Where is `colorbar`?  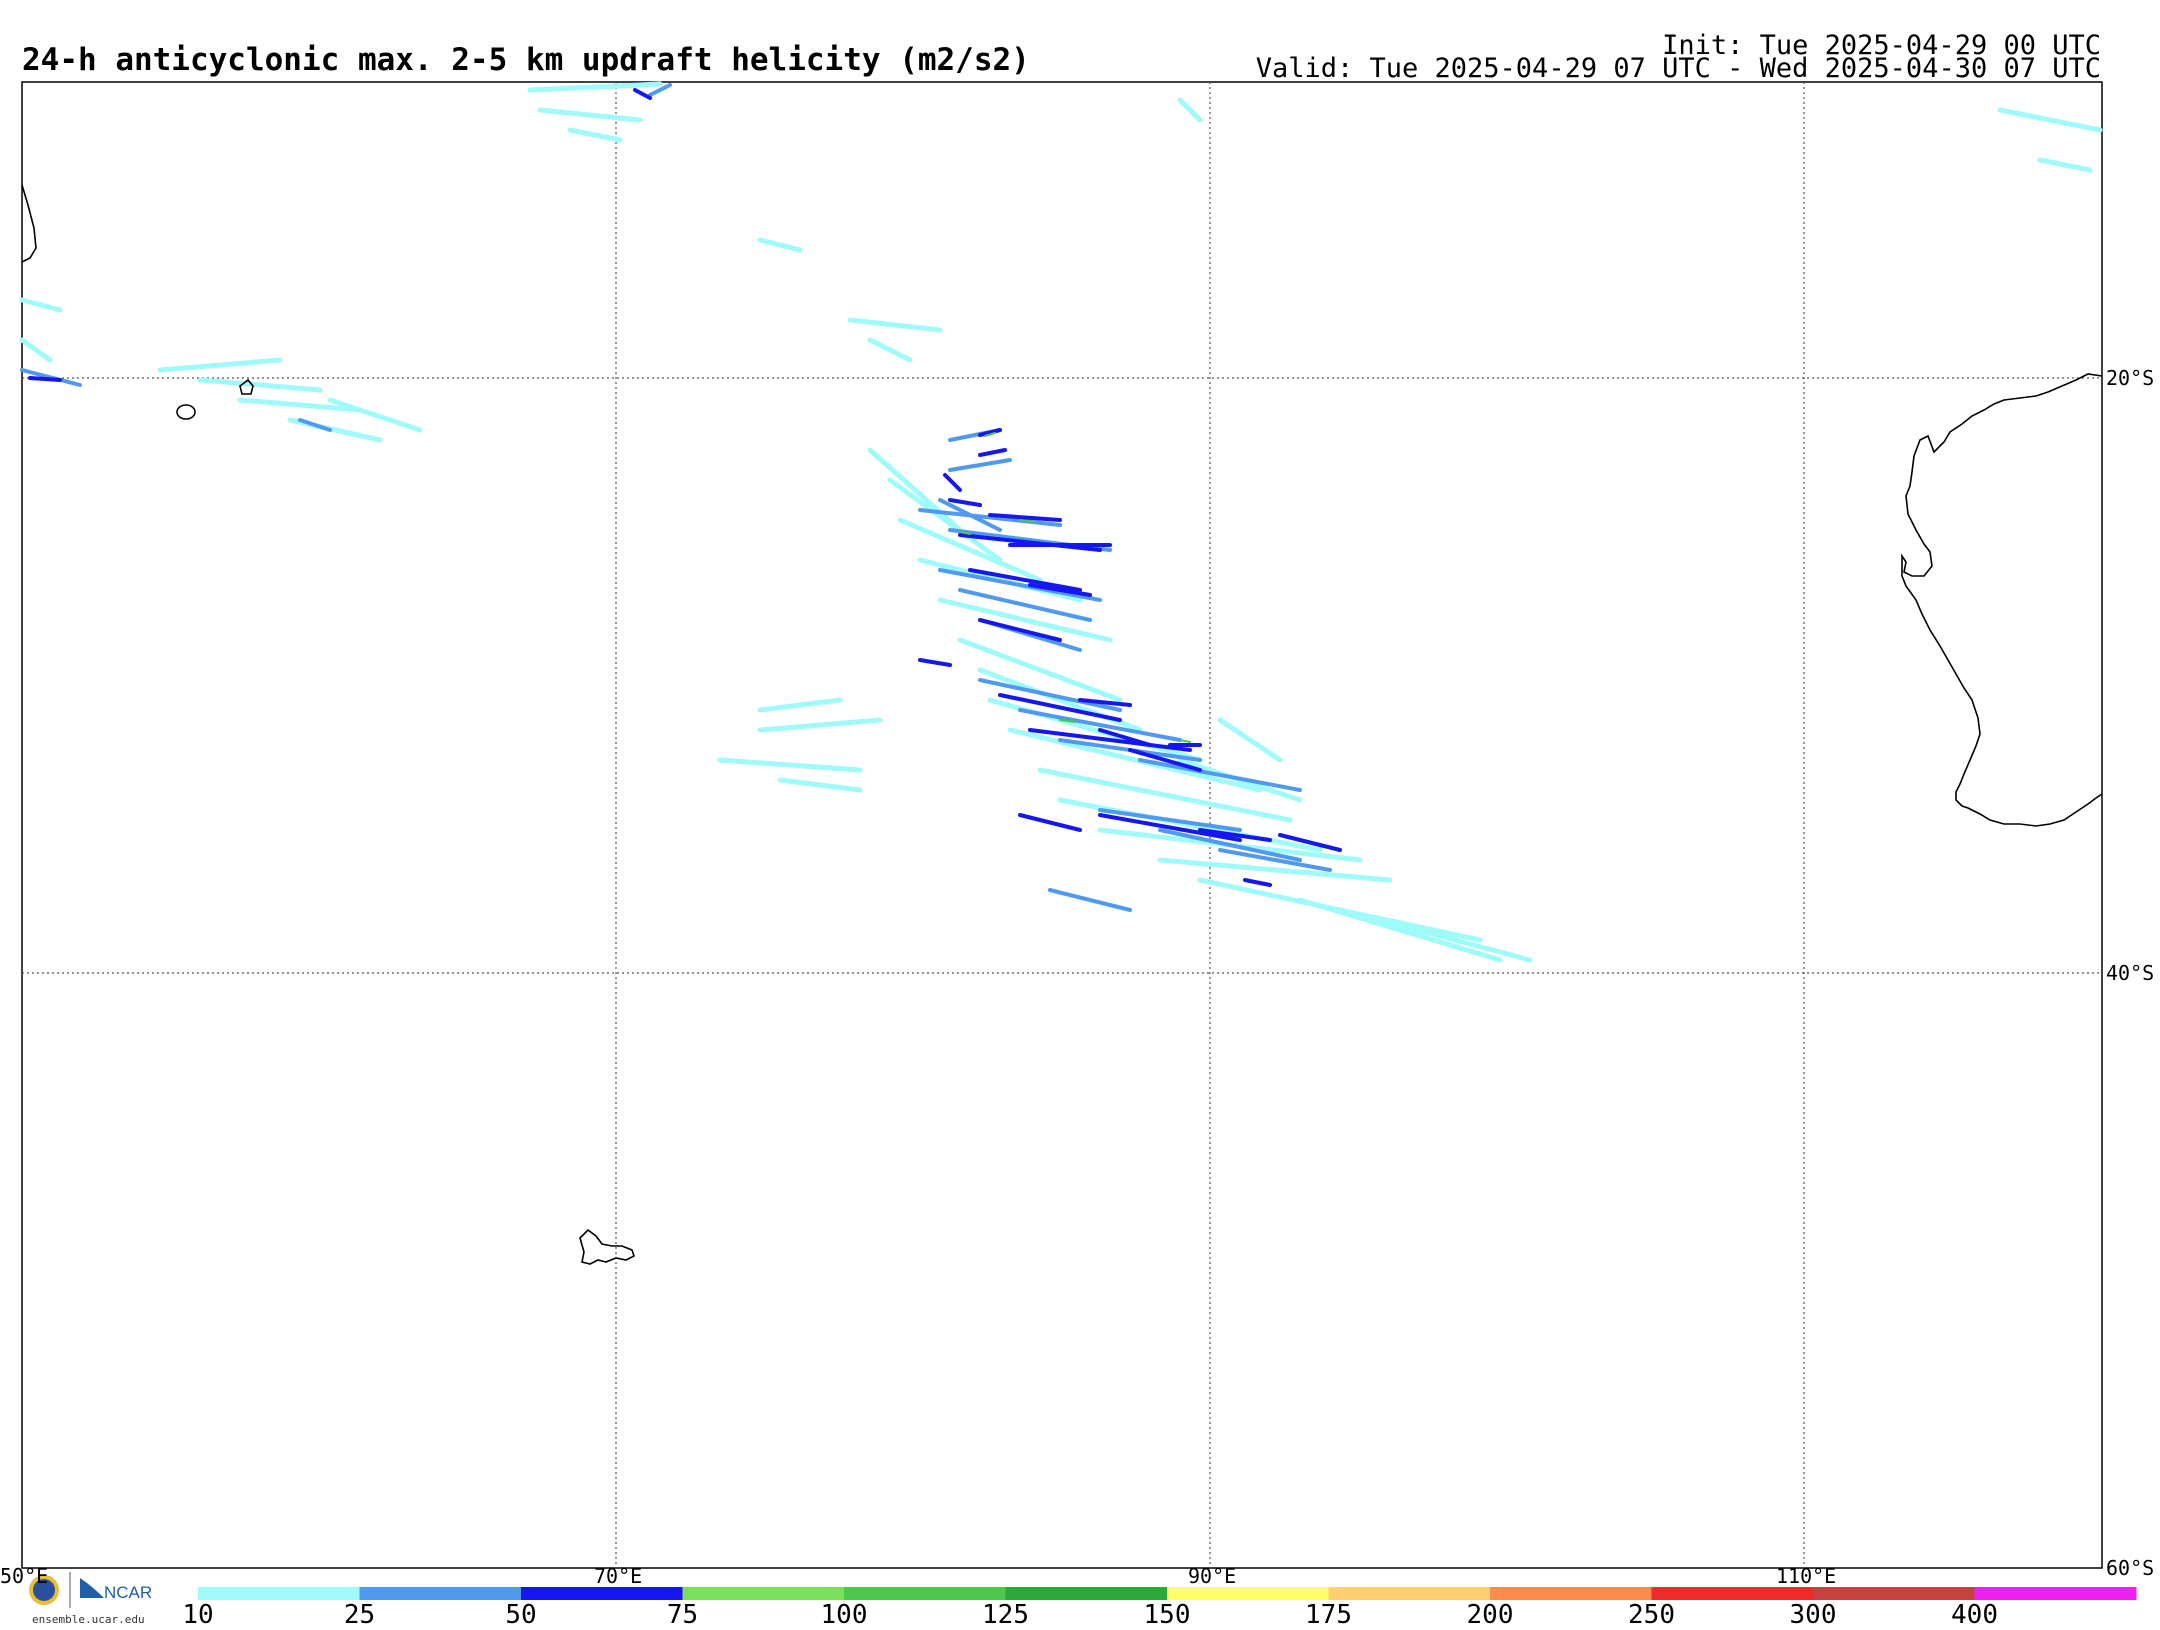
colorbar is located at coordinates (1167, 1593).